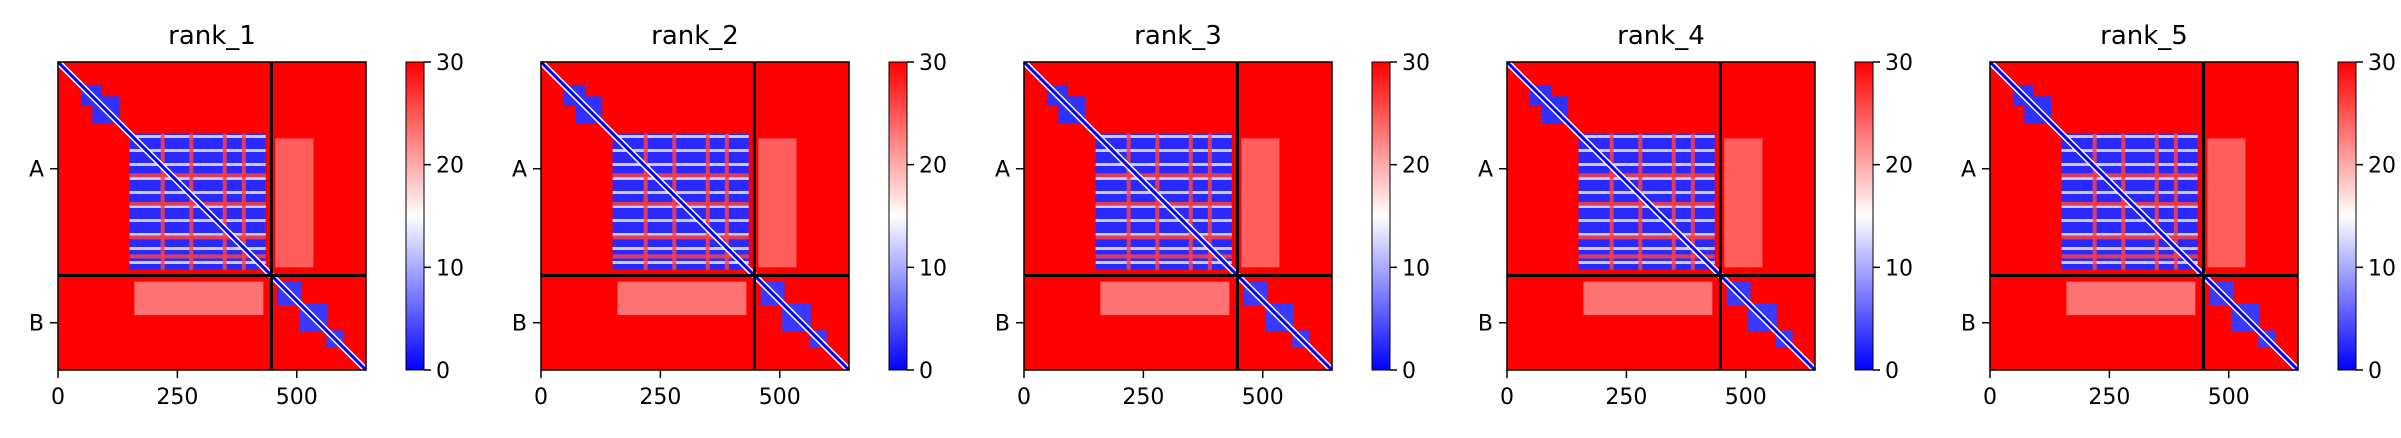 Image resolution: width=2401 pixels, height=438 pixels. Describe the element at coordinates (695, 36) in the screenshot. I see `panel-title: rank_2` at that location.